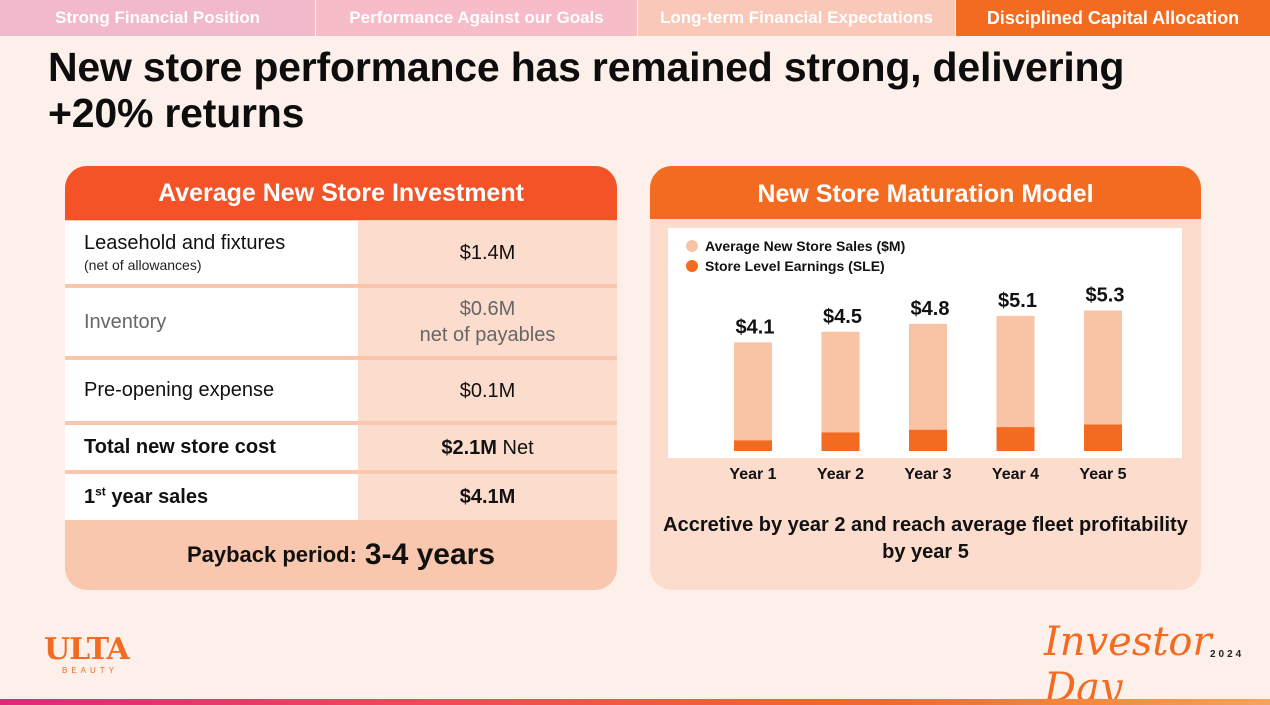 The height and width of the screenshot is (705, 1270). What do you see at coordinates (692, 246) in the screenshot?
I see `legend-swatch-sales` at bounding box center [692, 246].